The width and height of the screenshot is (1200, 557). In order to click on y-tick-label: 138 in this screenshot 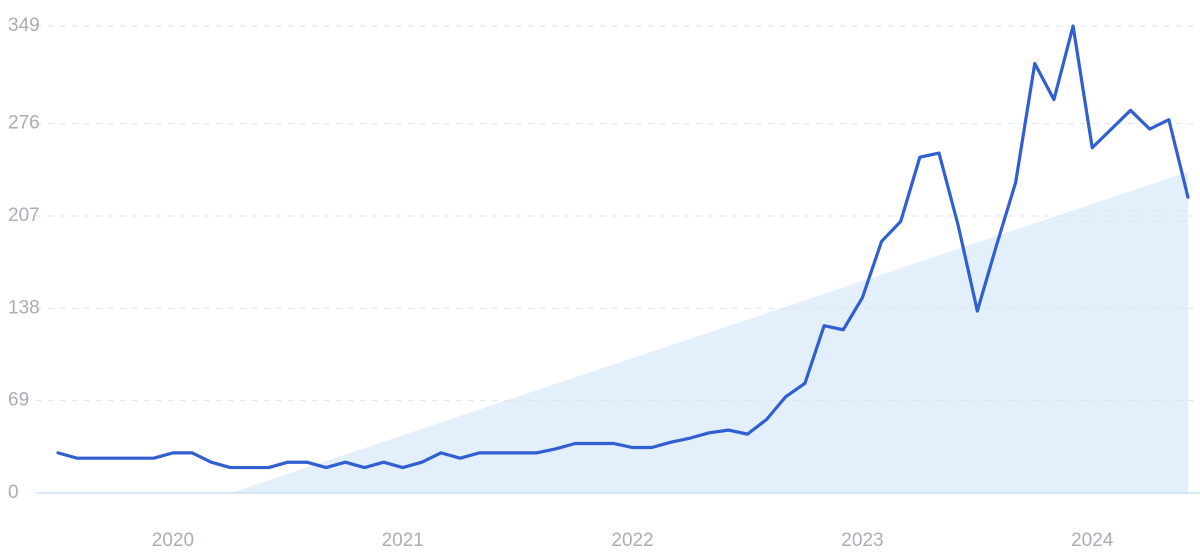, I will do `click(24, 307)`.